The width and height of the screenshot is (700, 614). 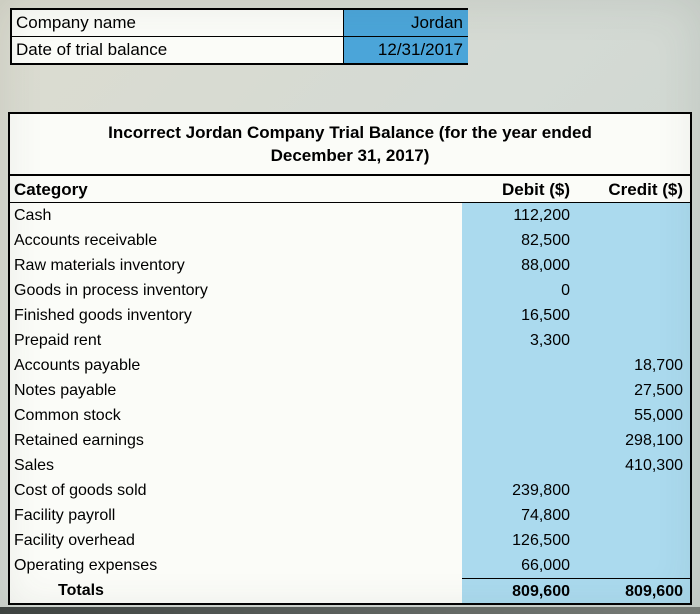 What do you see at coordinates (406, 50) in the screenshot?
I see `trial-balance-date-value: 12/31/2017` at bounding box center [406, 50].